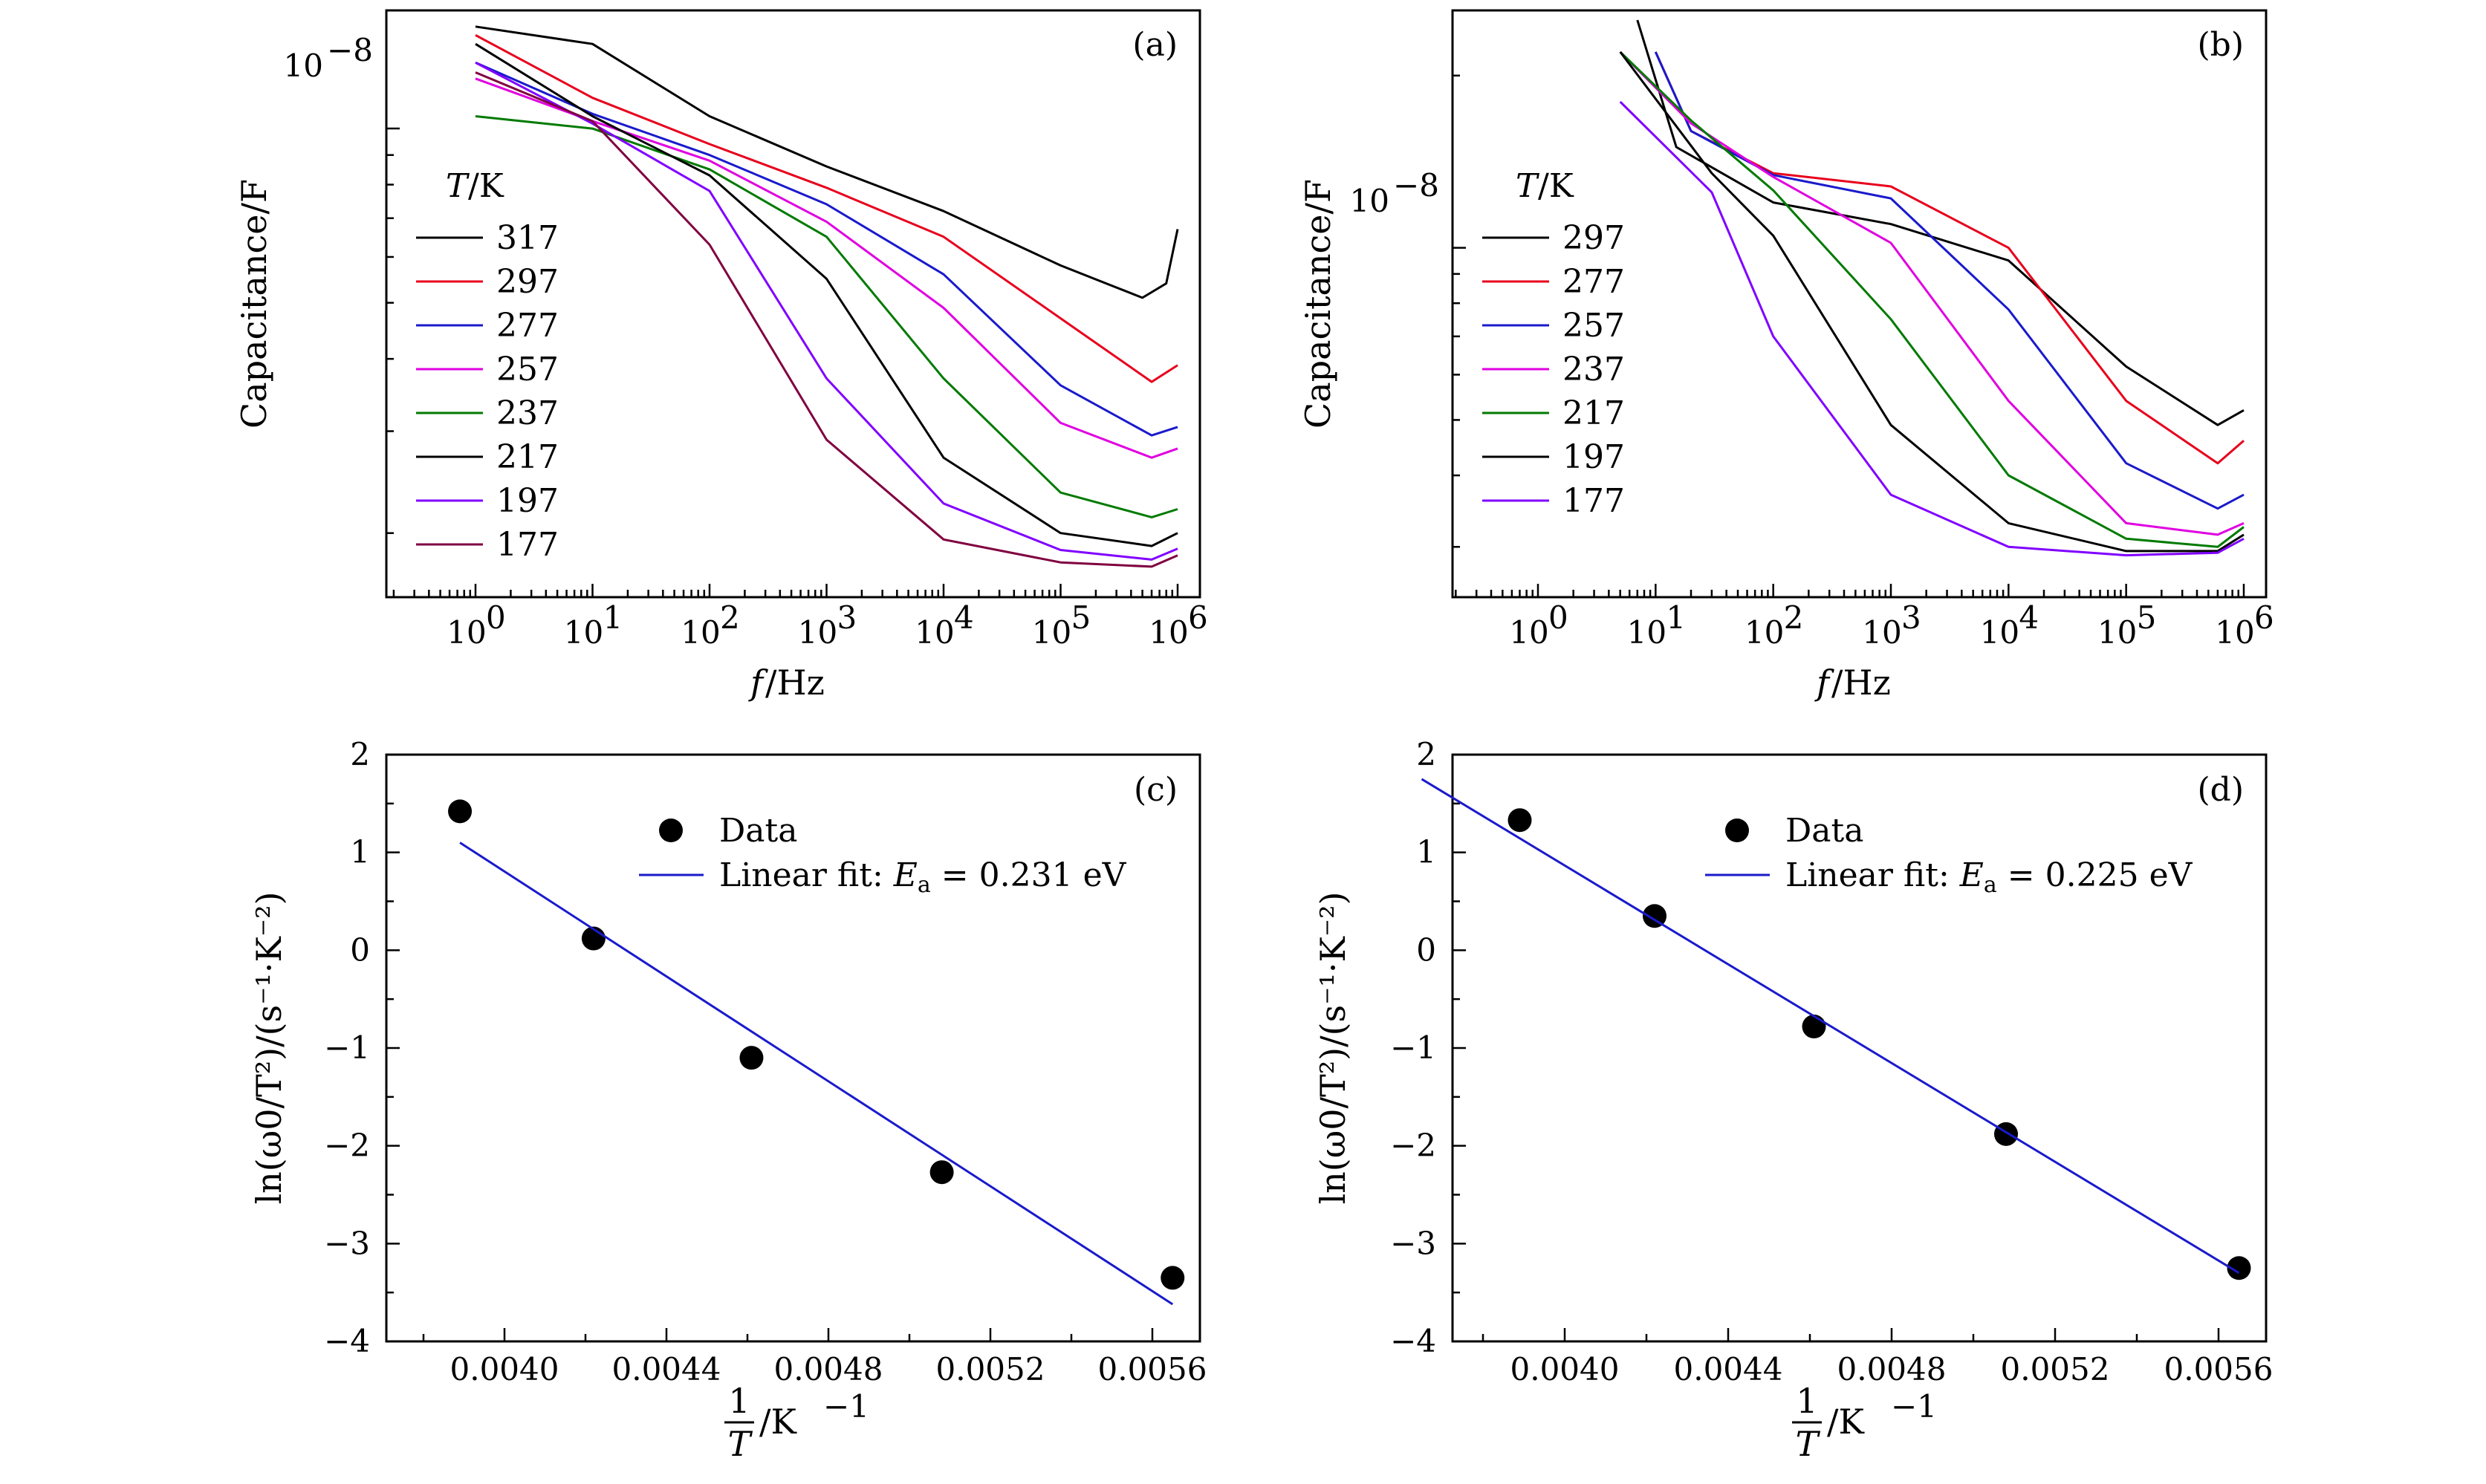 This screenshot has width=2486, height=1484. I want to click on y-tick-label: −2, so click(347, 1146).